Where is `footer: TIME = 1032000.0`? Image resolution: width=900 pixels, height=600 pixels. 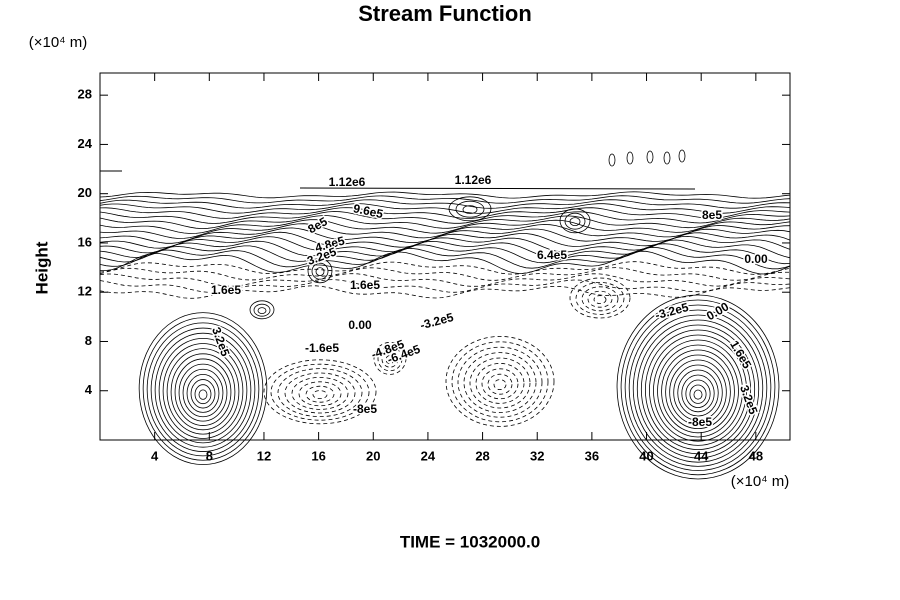 footer: TIME = 1032000.0 is located at coordinates (470, 541).